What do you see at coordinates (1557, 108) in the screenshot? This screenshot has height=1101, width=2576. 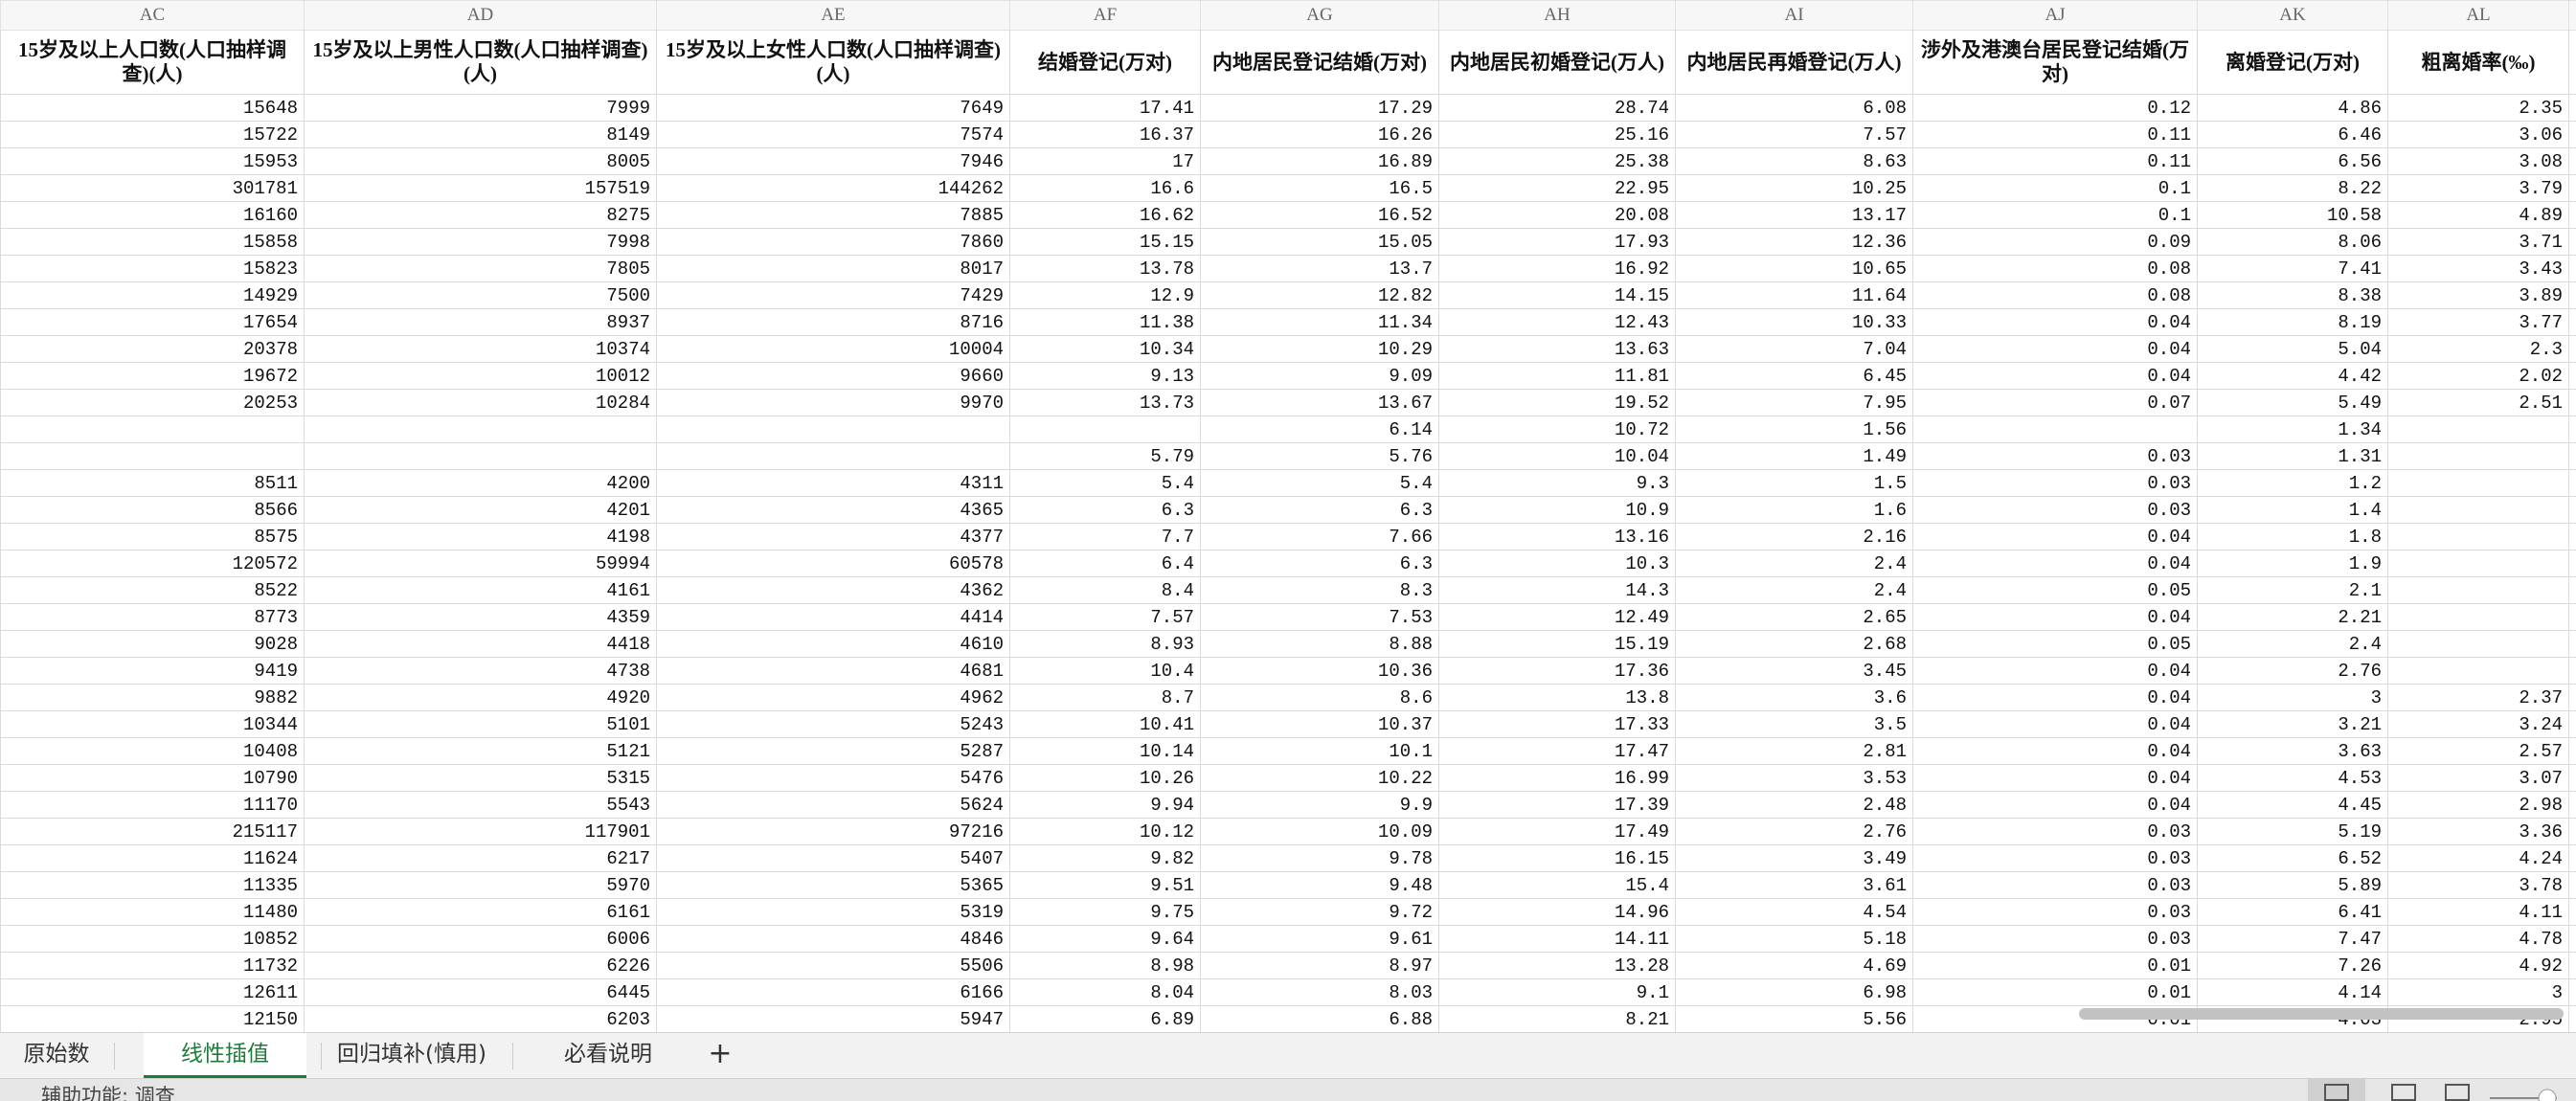 I see `cell: 28.74` at bounding box center [1557, 108].